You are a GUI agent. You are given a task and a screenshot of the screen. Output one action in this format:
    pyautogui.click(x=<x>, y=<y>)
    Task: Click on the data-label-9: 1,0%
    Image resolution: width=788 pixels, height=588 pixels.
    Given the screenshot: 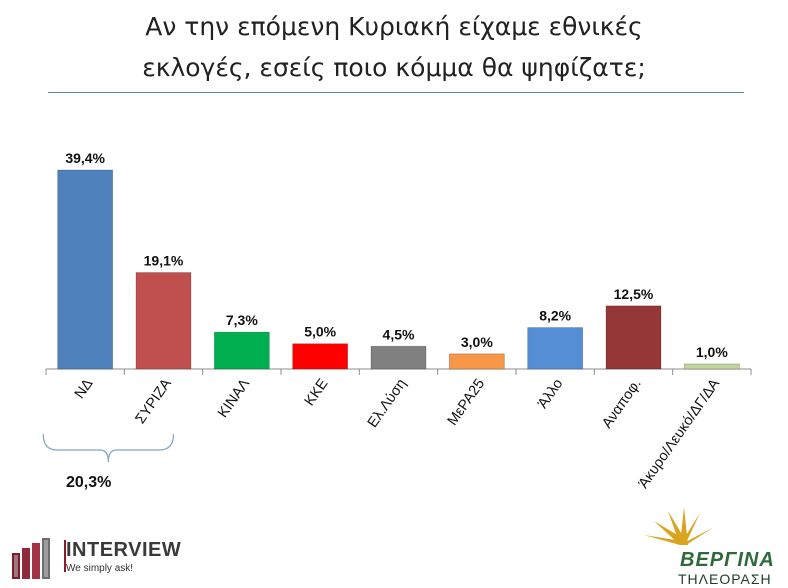 What is the action you would take?
    pyautogui.click(x=712, y=352)
    